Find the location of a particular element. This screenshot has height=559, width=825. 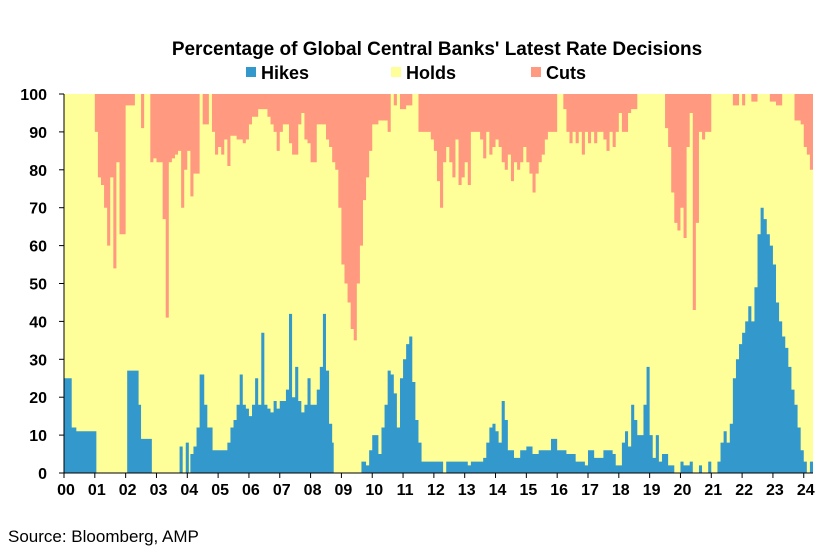

legend-item-holds: Holds is located at coordinates (423, 73).